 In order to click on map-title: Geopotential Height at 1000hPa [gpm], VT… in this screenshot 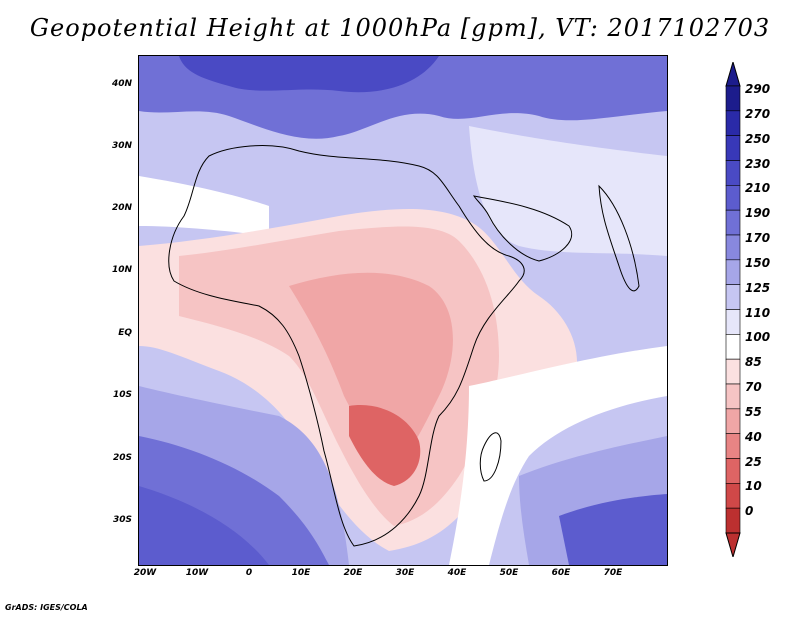, I will do `click(400, 28)`.